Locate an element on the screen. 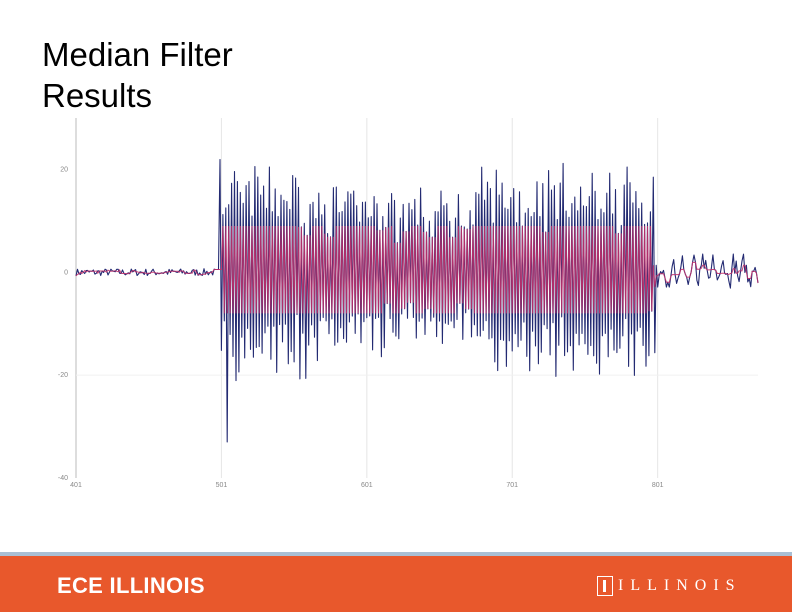  slide-title-line2: Results is located at coordinates (97, 95).